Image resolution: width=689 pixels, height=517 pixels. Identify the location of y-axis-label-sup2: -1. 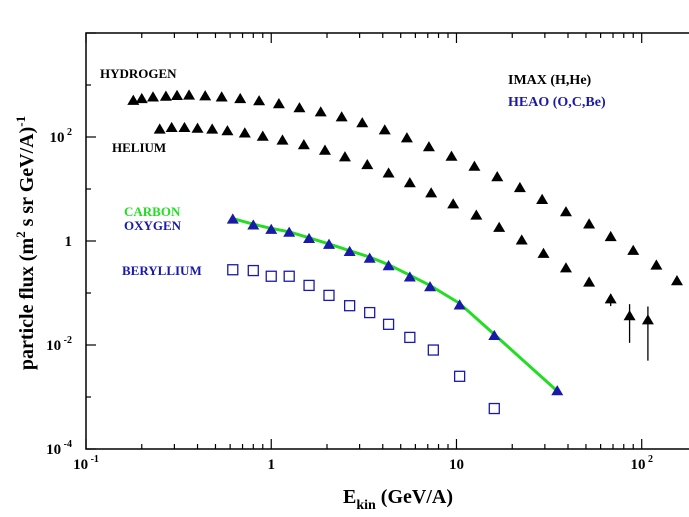
(20, 121).